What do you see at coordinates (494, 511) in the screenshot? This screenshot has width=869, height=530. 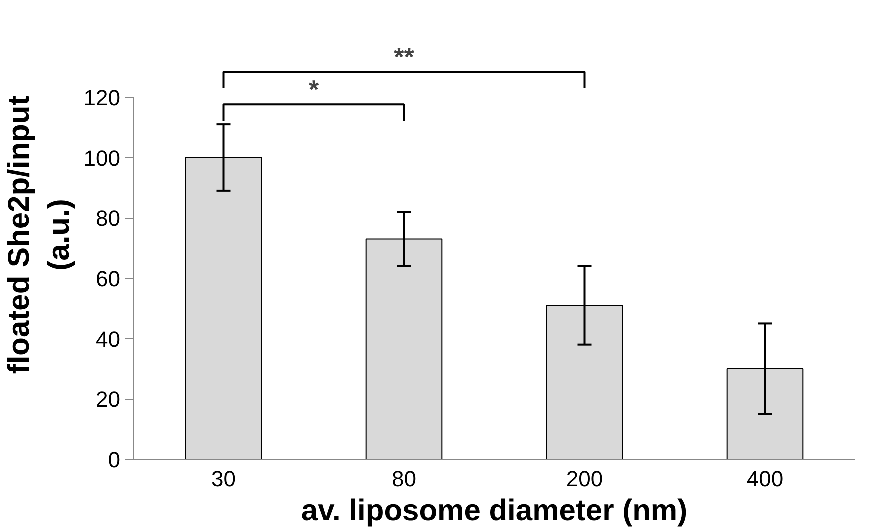 I see `x-axis-title: av. liposome diameter (nm)` at bounding box center [494, 511].